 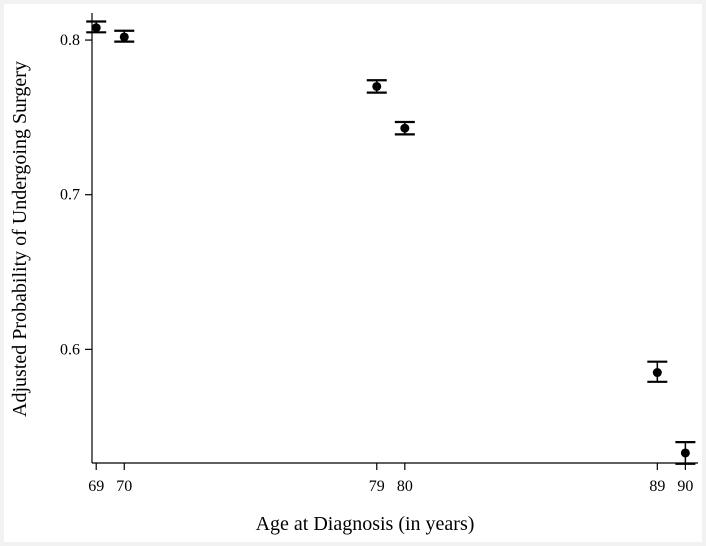 I want to click on y-tick-label: 0.7, so click(x=70, y=195).